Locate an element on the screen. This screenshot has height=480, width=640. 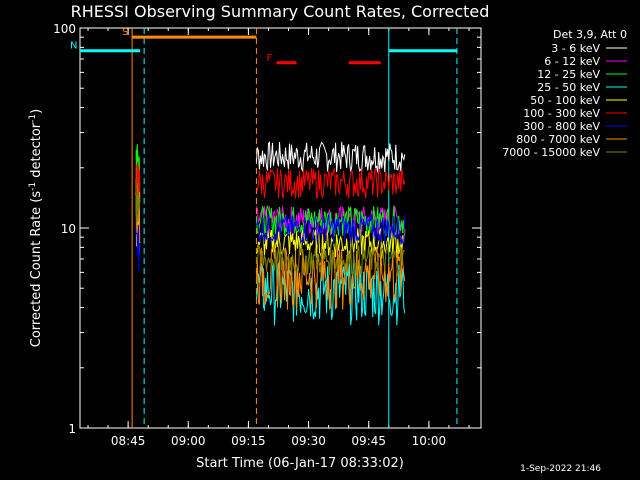
legend-label: 3 - 6 keV is located at coordinates (575, 48).